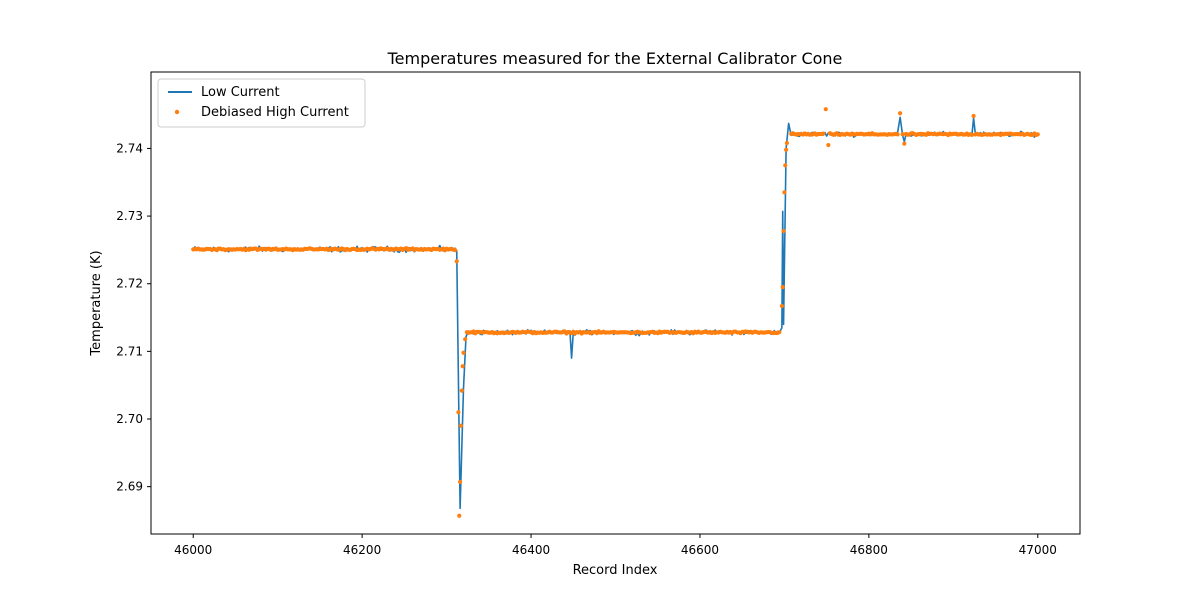  What do you see at coordinates (129, 487) in the screenshot?
I see `y-tick-label: 2.69` at bounding box center [129, 487].